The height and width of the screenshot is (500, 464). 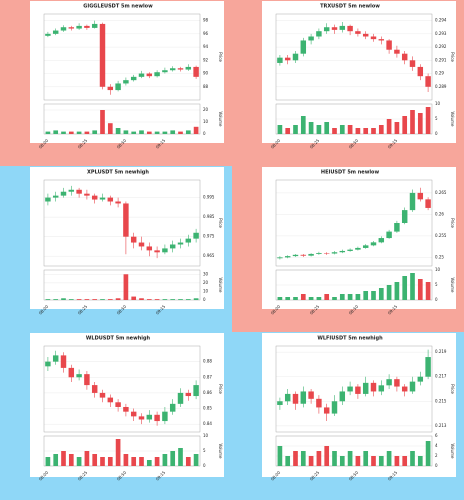 What do you see at coordinates (207, 408) in the screenshot?
I see `y-tick-label: 0.85` at bounding box center [207, 408].